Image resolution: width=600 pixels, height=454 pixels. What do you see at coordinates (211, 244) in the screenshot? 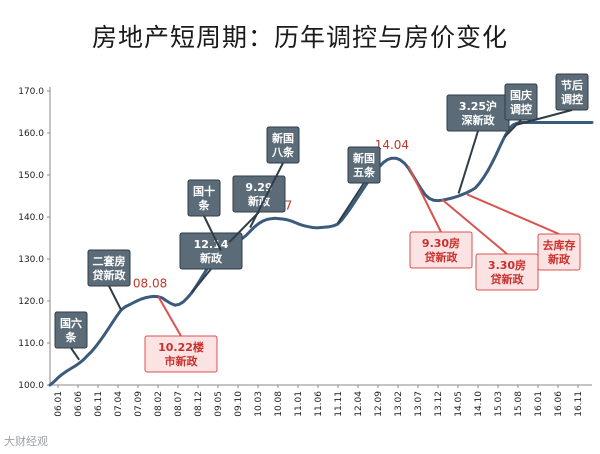
I see `callout-text: 12.14` at bounding box center [211, 244].